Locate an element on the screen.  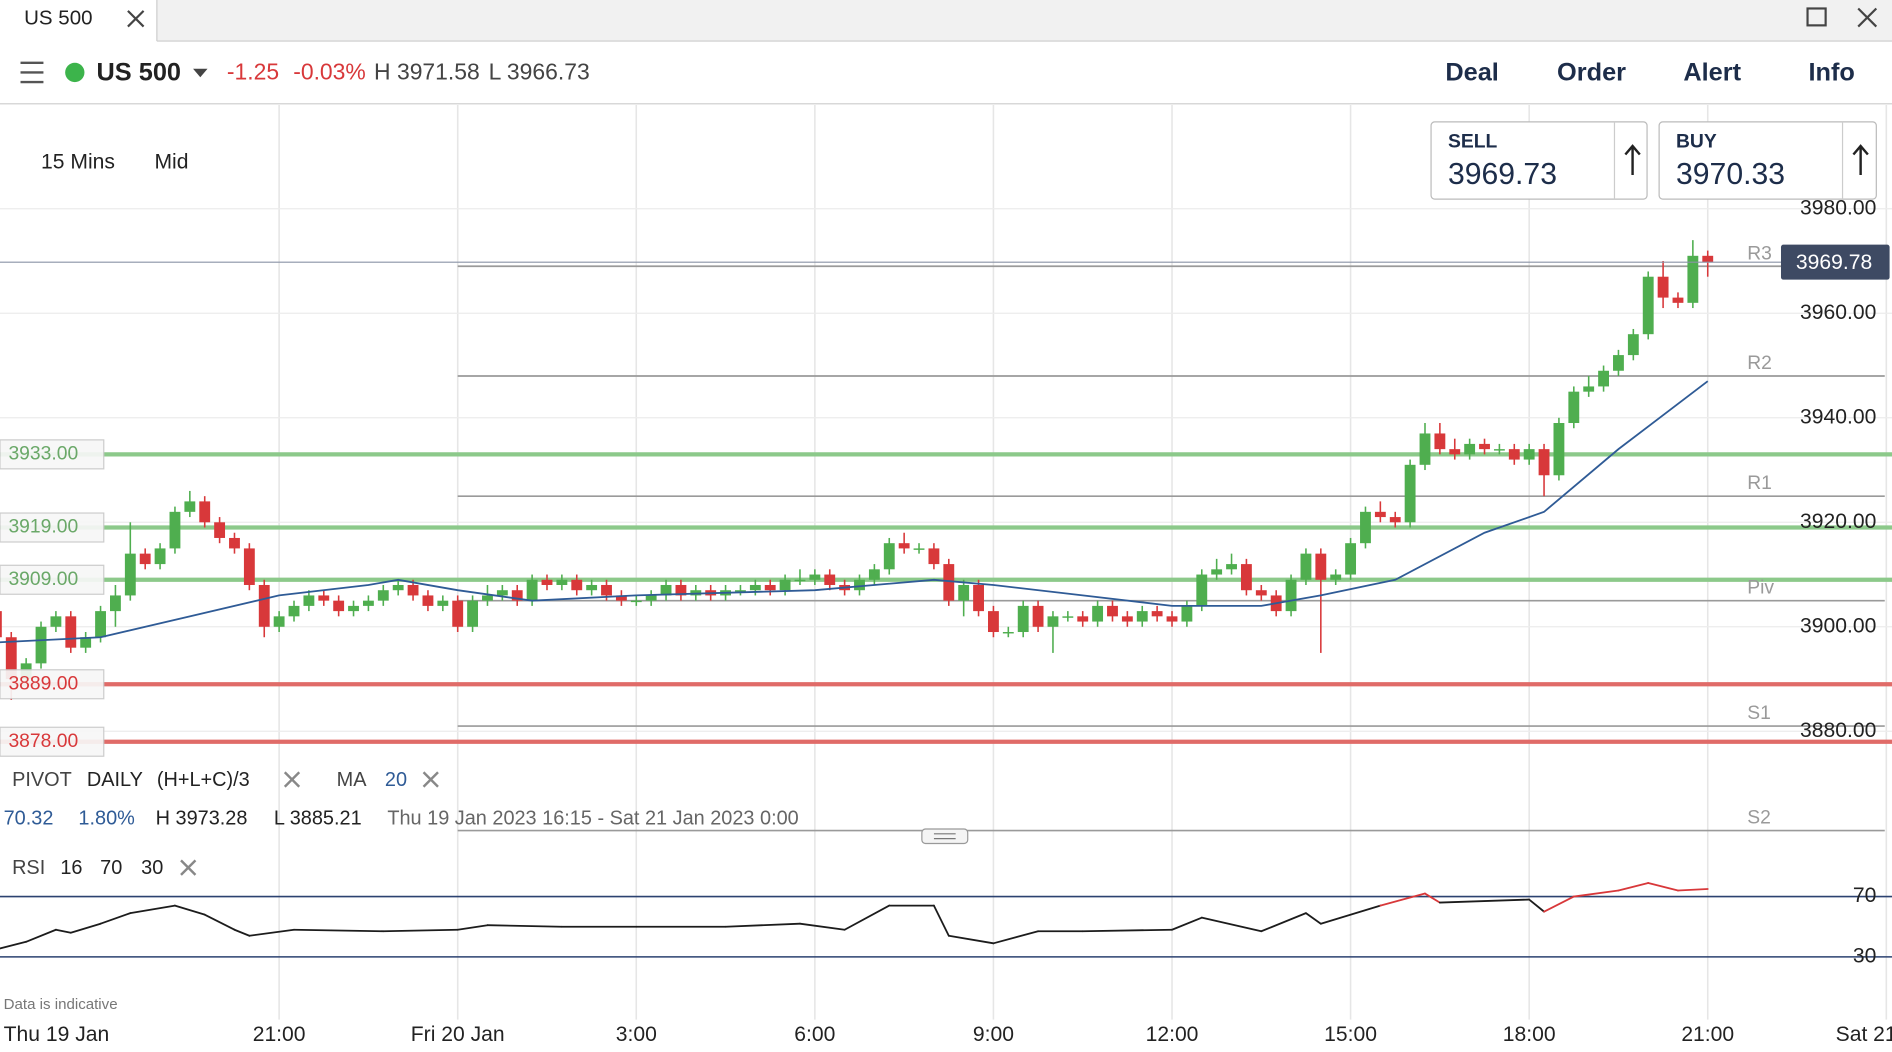
menu-icon is located at coordinates (32, 72).